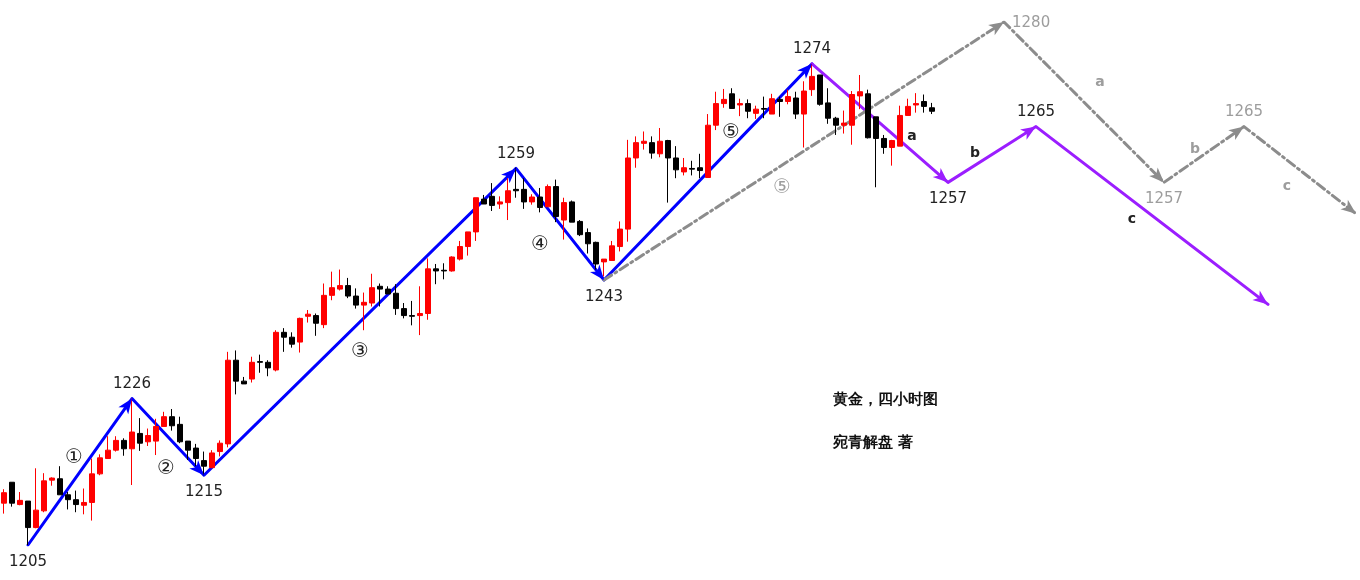 This screenshot has width=1360, height=580. Describe the element at coordinates (1031, 22) in the screenshot. I see `data-label: 1280` at that location.